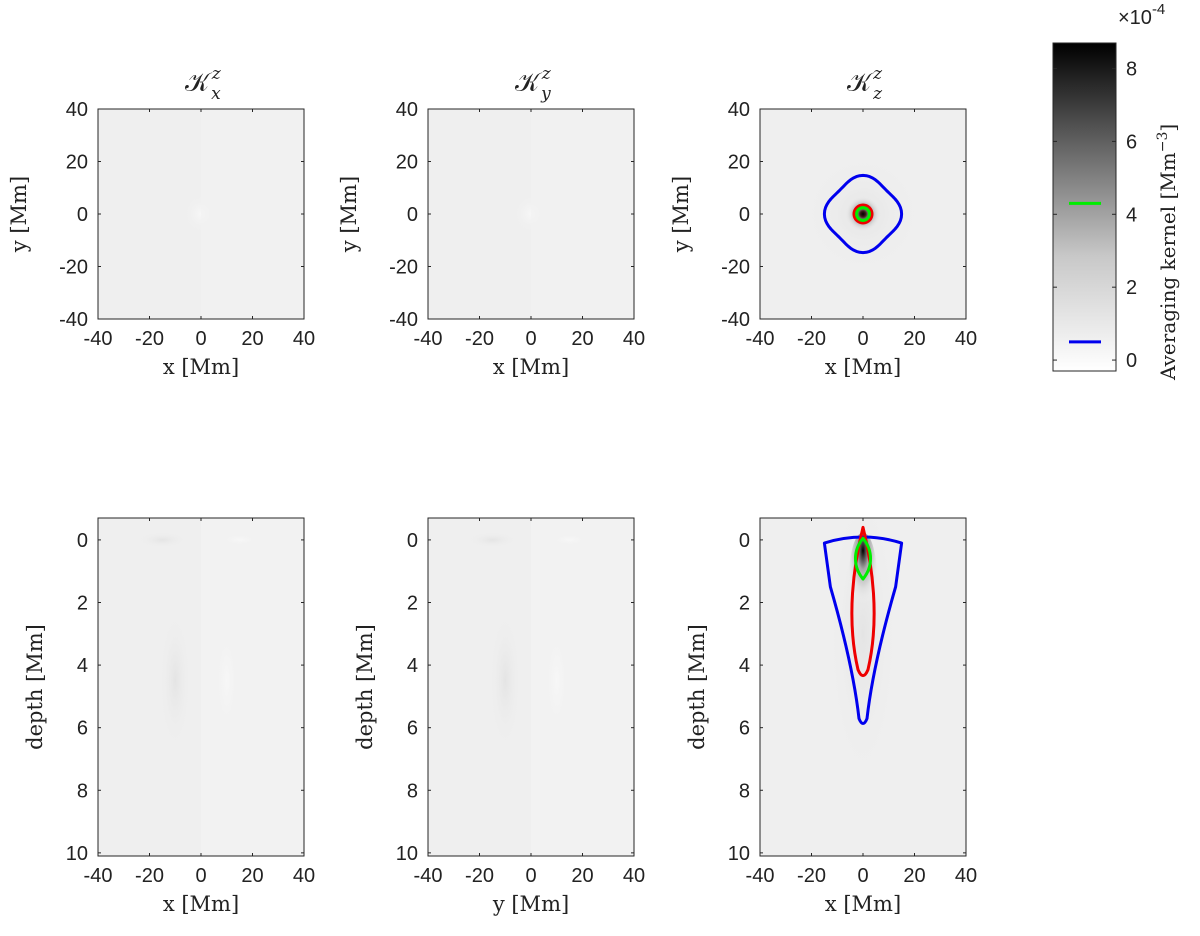 Image resolution: width=1200 pixels, height=936 pixels. What do you see at coordinates (73, 320) in the screenshot?
I see `y-tick-label: -40` at bounding box center [73, 320].